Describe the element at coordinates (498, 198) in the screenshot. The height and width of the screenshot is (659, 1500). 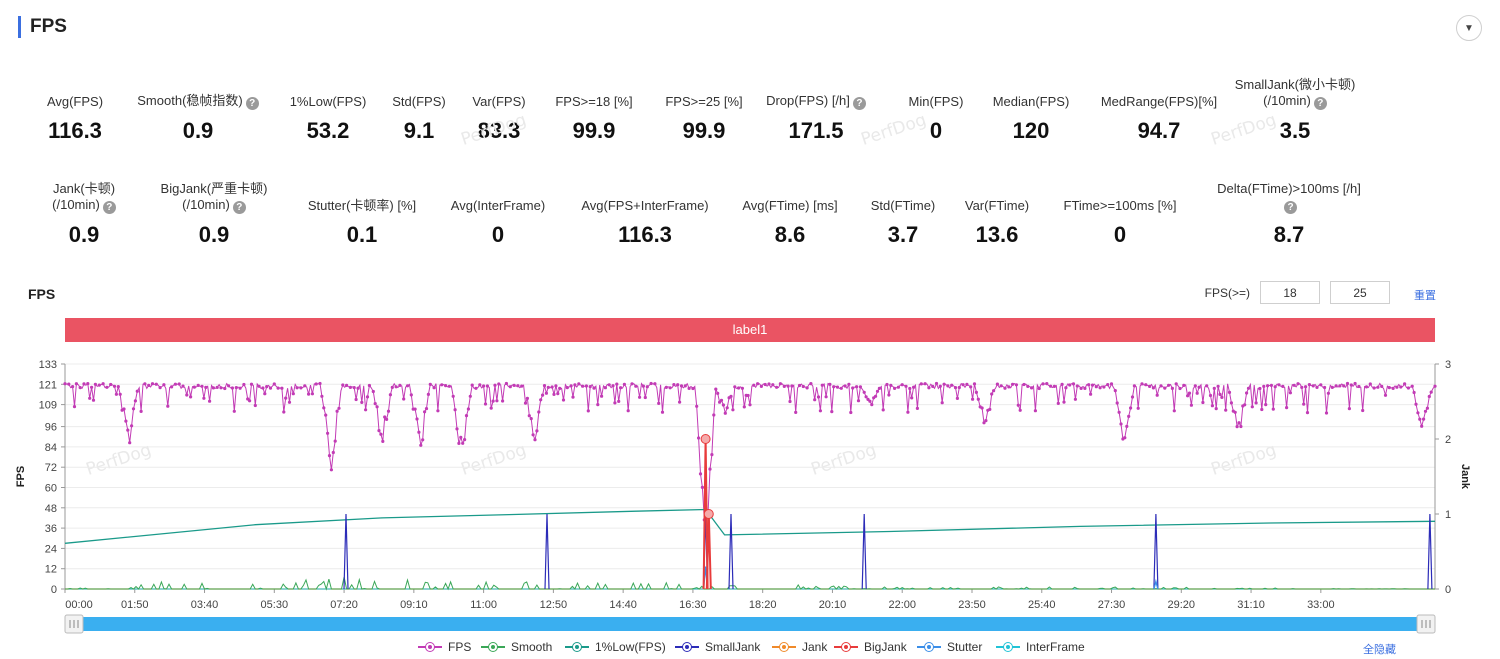
I see `metric-label: Avg(InterFrame)` at that location.